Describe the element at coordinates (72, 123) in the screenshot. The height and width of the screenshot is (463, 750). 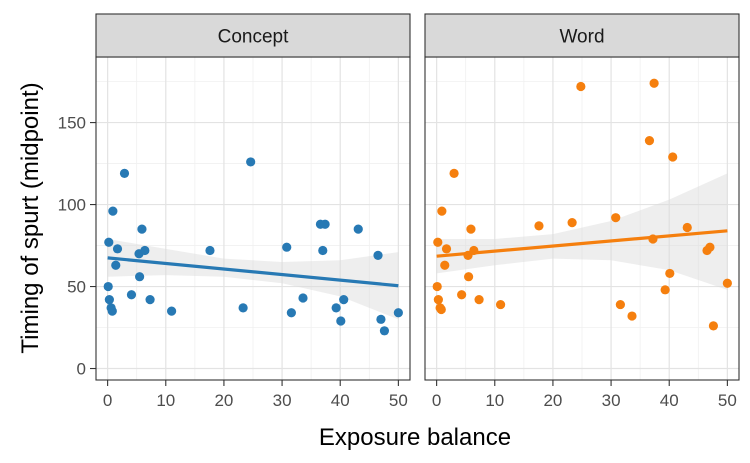
I see `y-tick-label: 150` at that location.